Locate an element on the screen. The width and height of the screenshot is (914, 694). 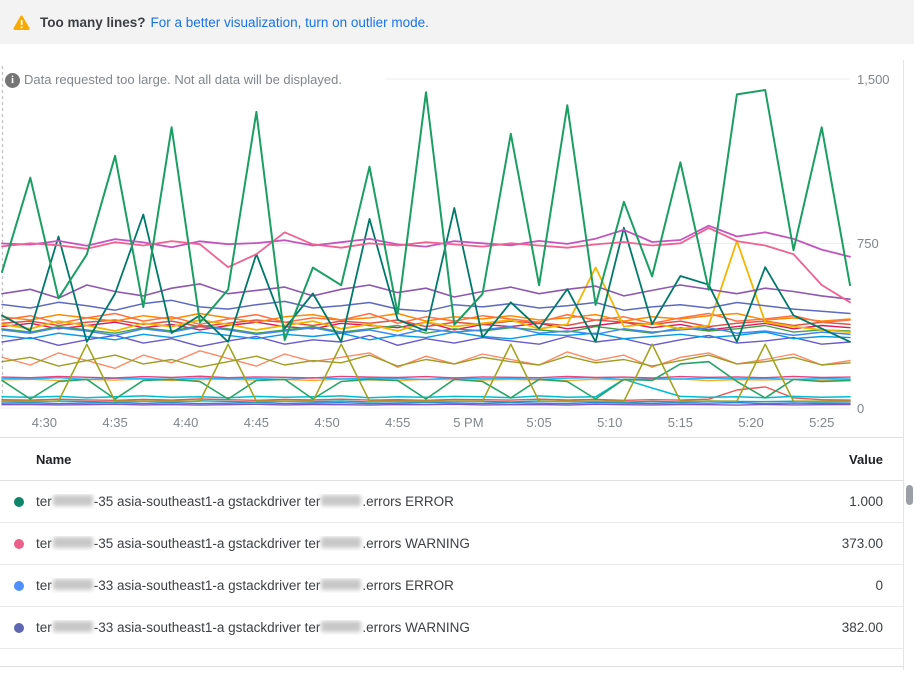
series-line-yellow-spiky is located at coordinates (426, 287).